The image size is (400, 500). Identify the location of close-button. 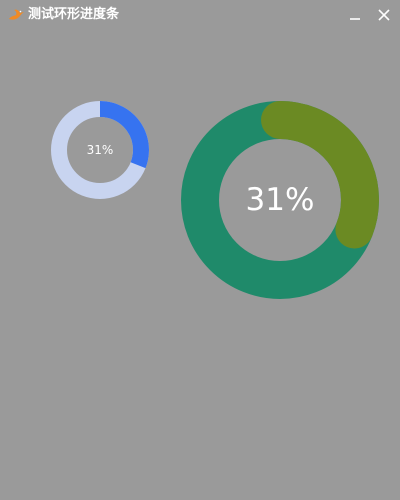
(384, 15).